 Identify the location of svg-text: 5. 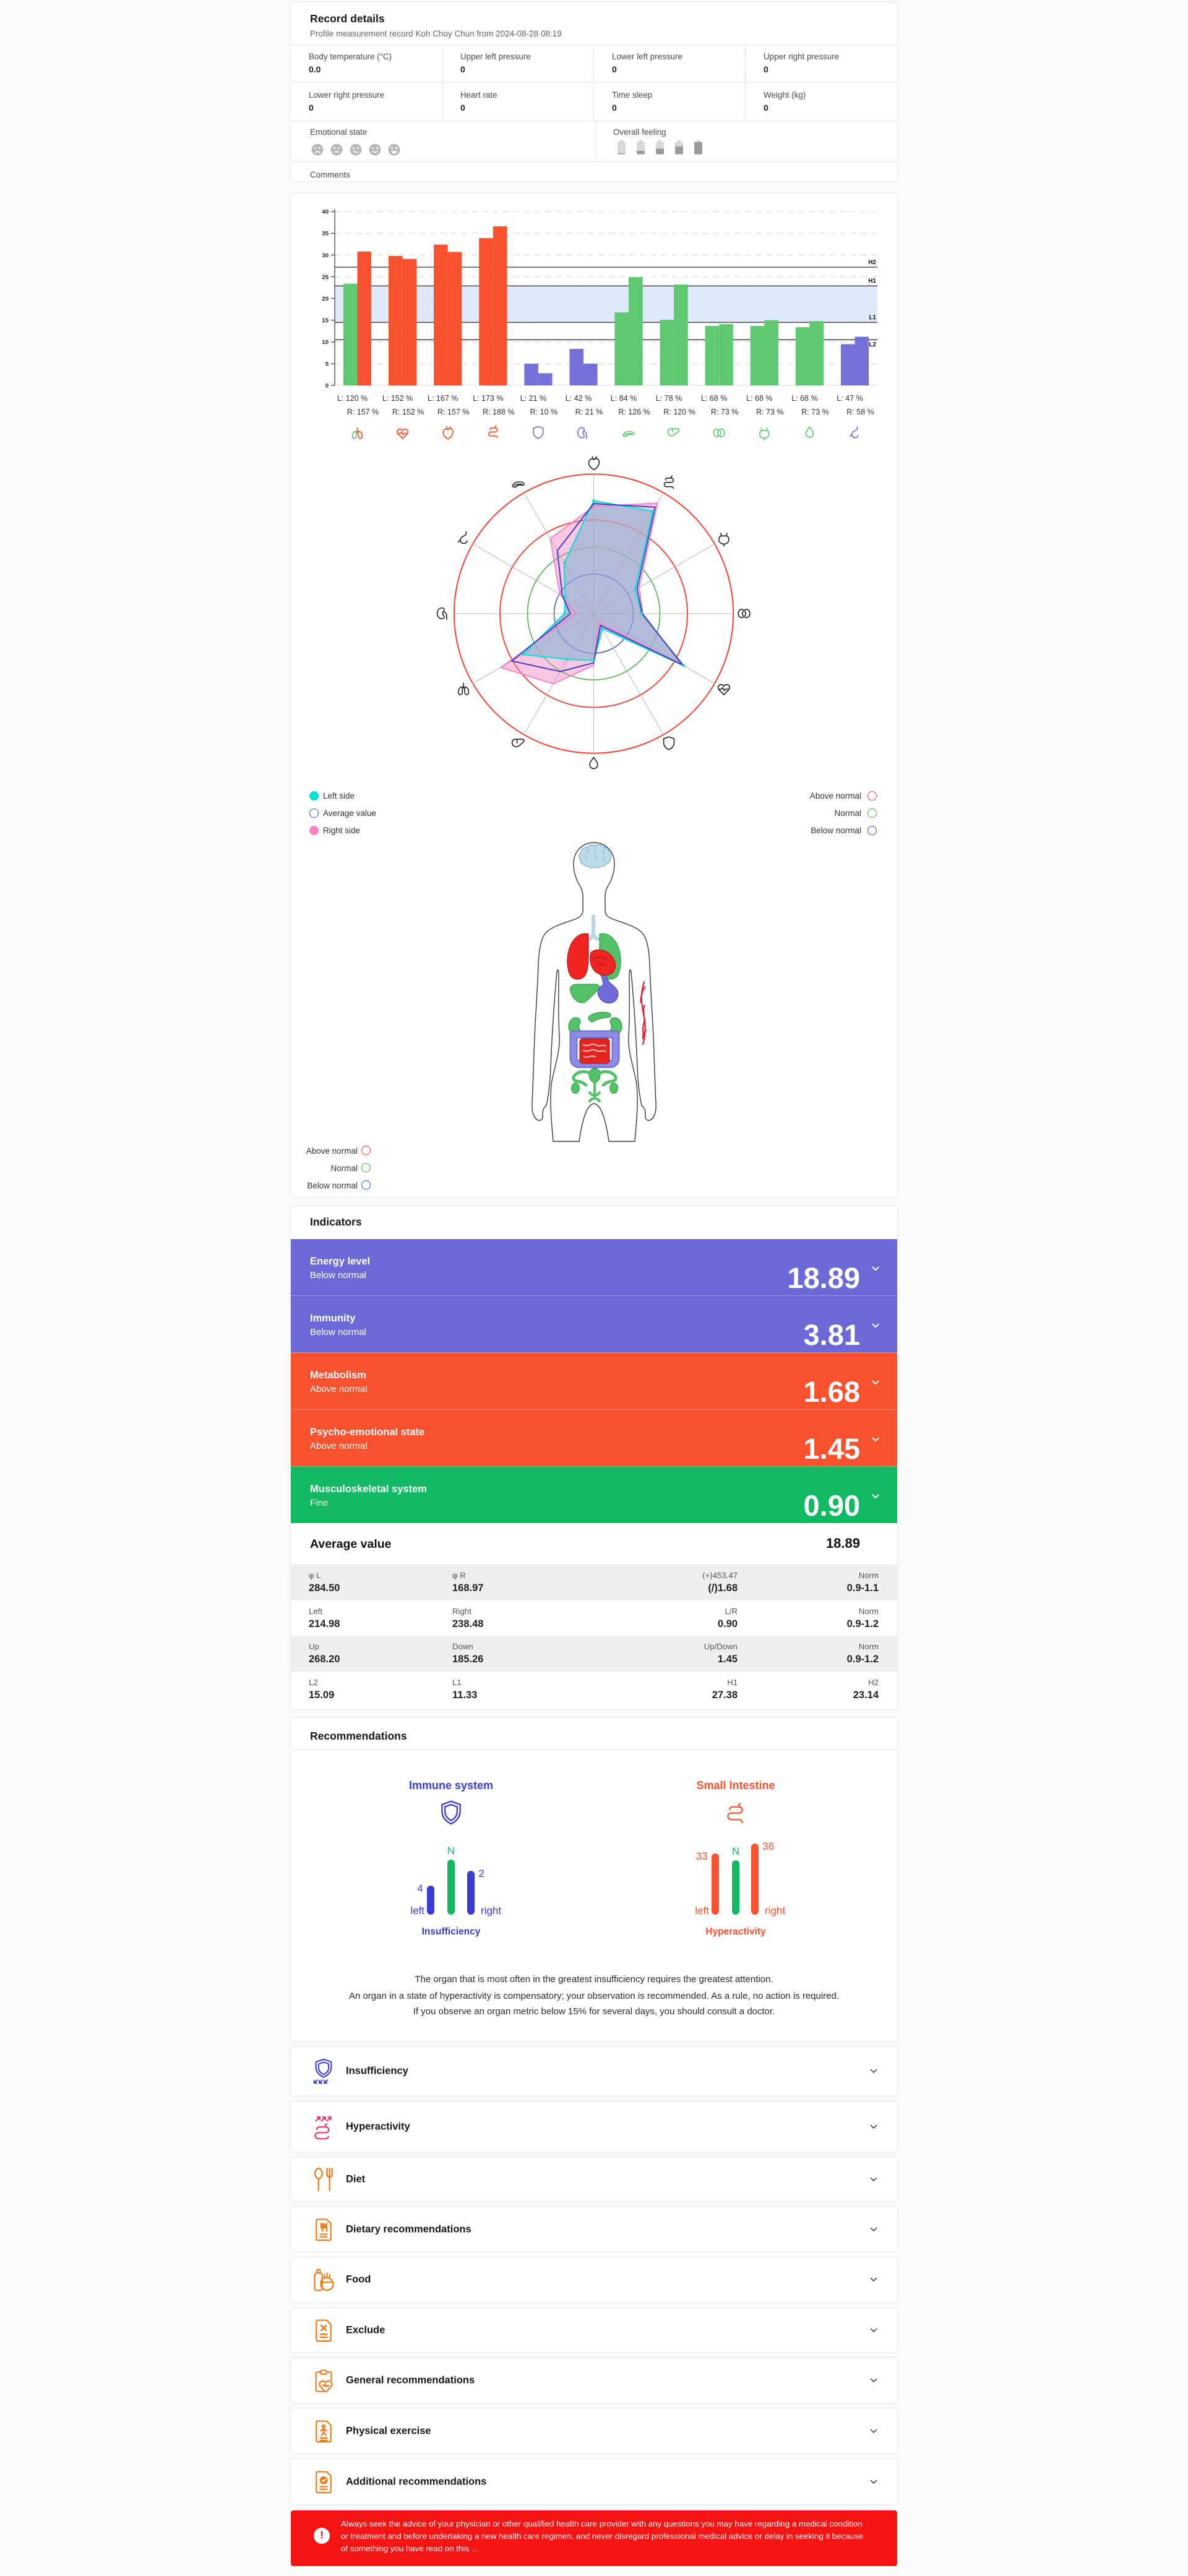
(327, 364).